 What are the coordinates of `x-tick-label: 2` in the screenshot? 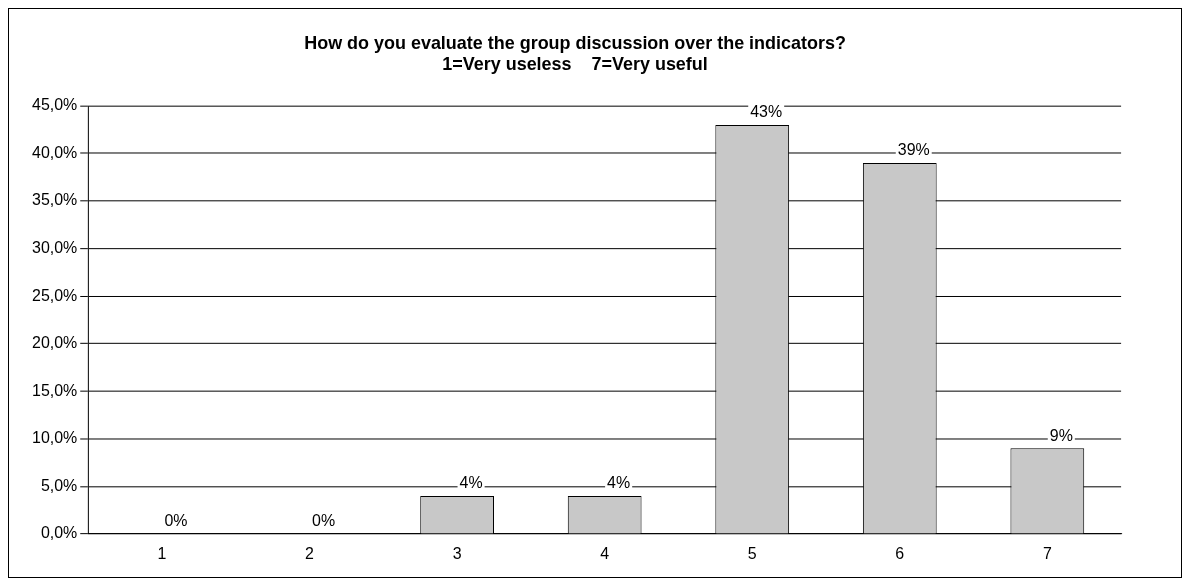 It's located at (310, 553).